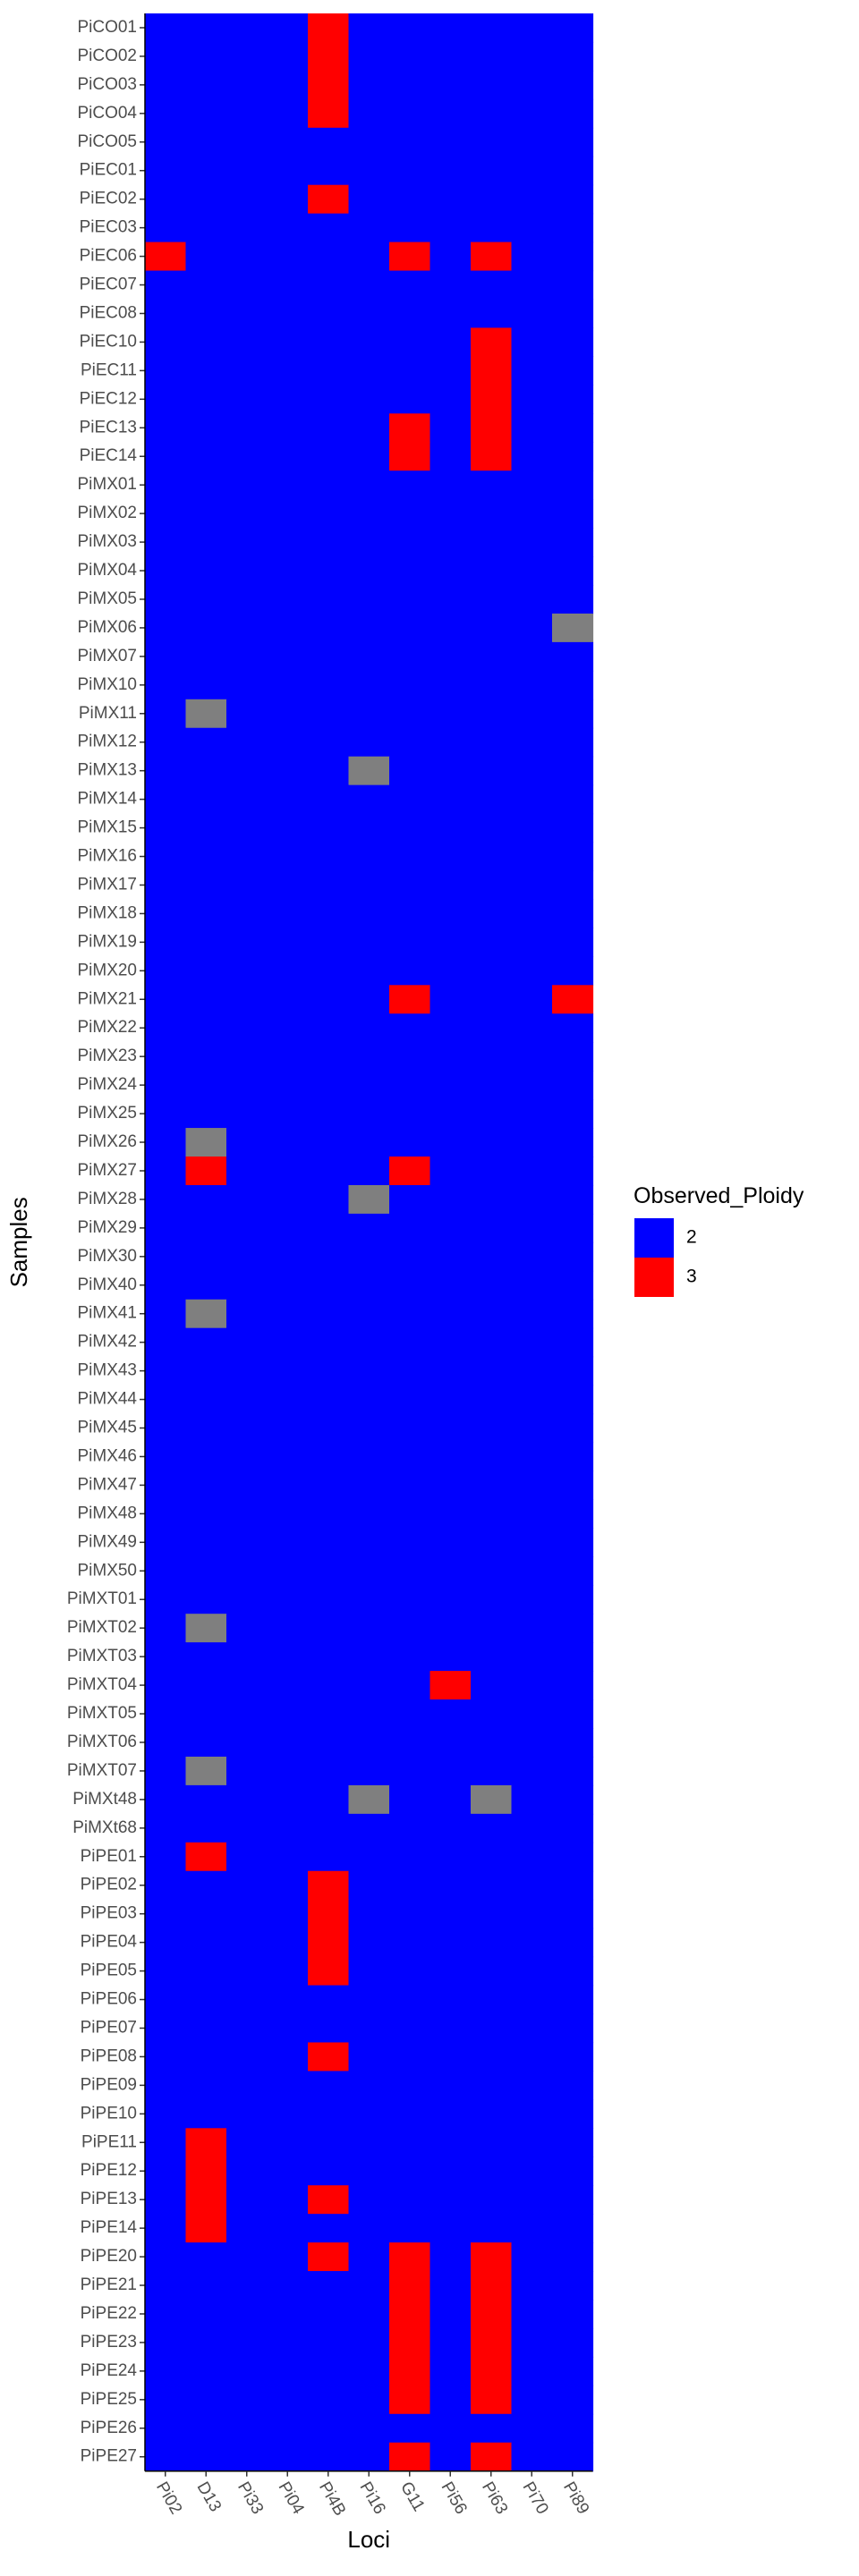  I want to click on y-tick-label: PiMX29, so click(107, 1227).